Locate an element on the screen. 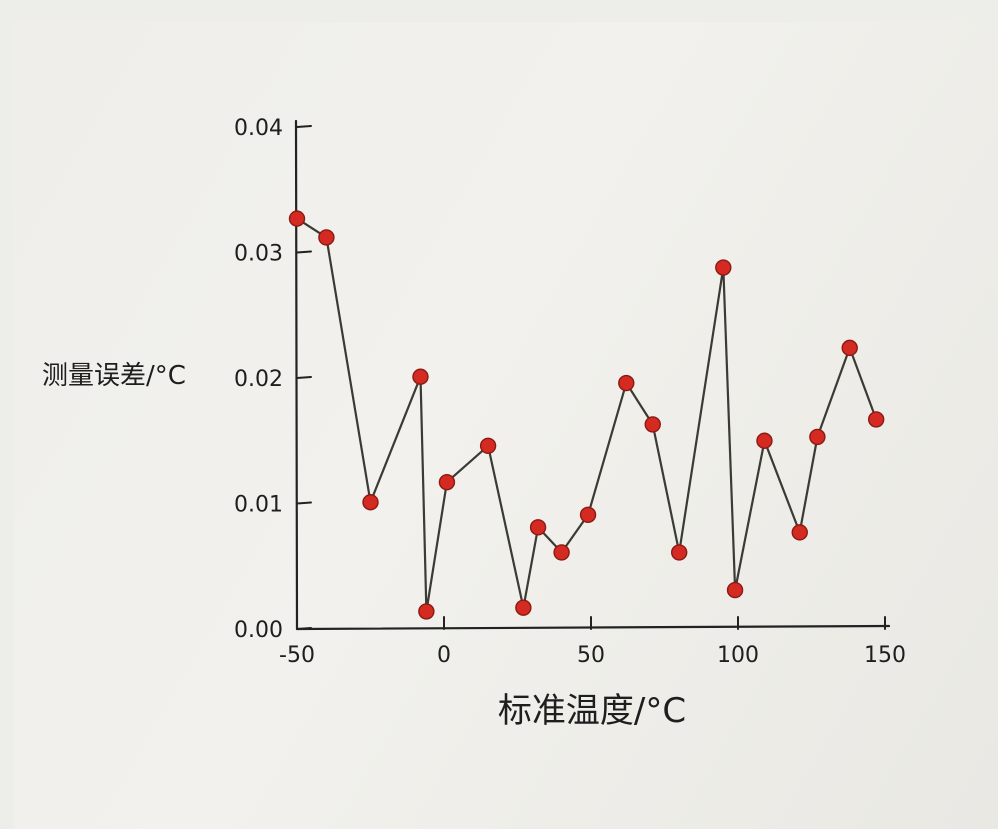 This screenshot has width=998, height=829. y-tick-label-1: 0.01 is located at coordinates (258, 505).